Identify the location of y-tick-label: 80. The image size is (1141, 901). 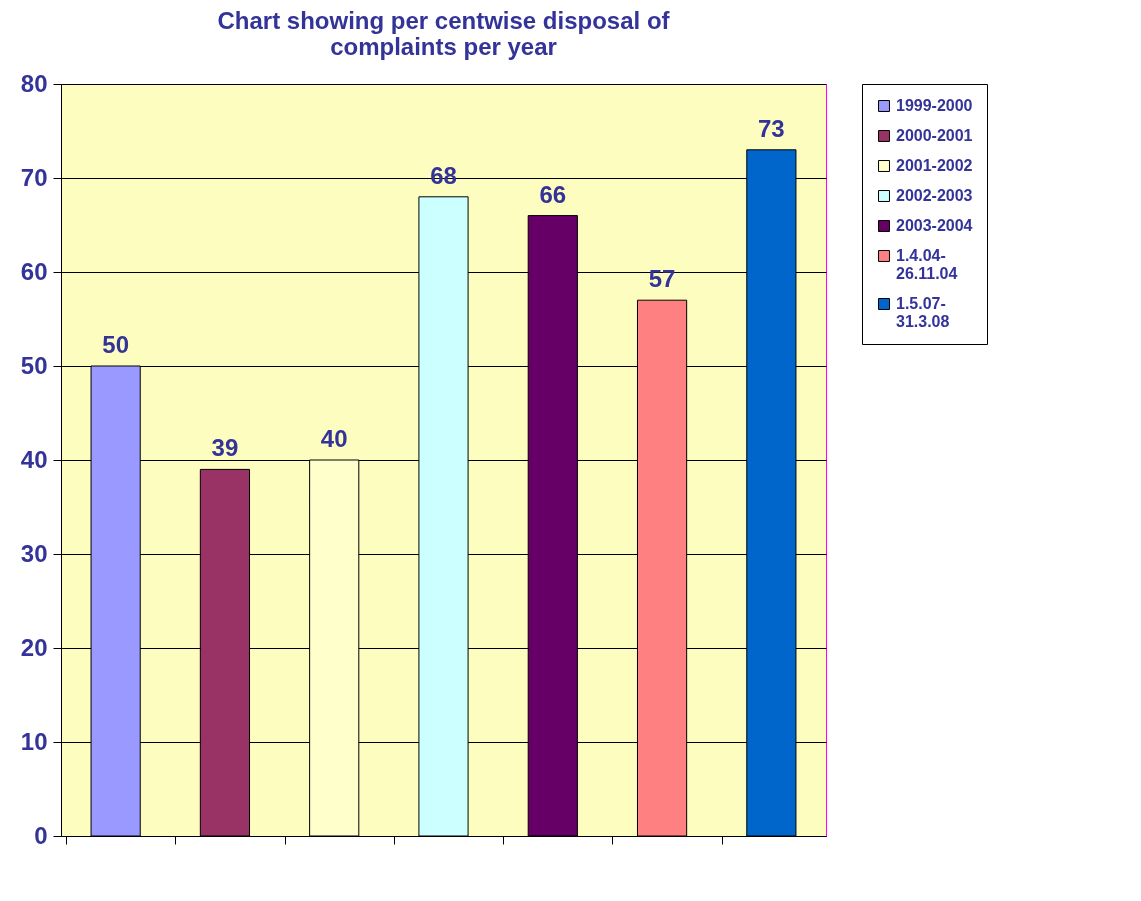
(34, 83).